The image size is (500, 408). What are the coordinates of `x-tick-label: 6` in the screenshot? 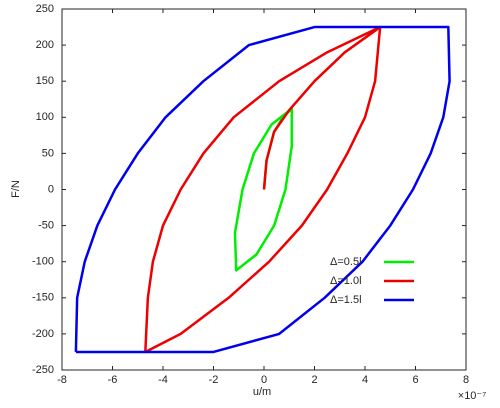 It's located at (415, 380).